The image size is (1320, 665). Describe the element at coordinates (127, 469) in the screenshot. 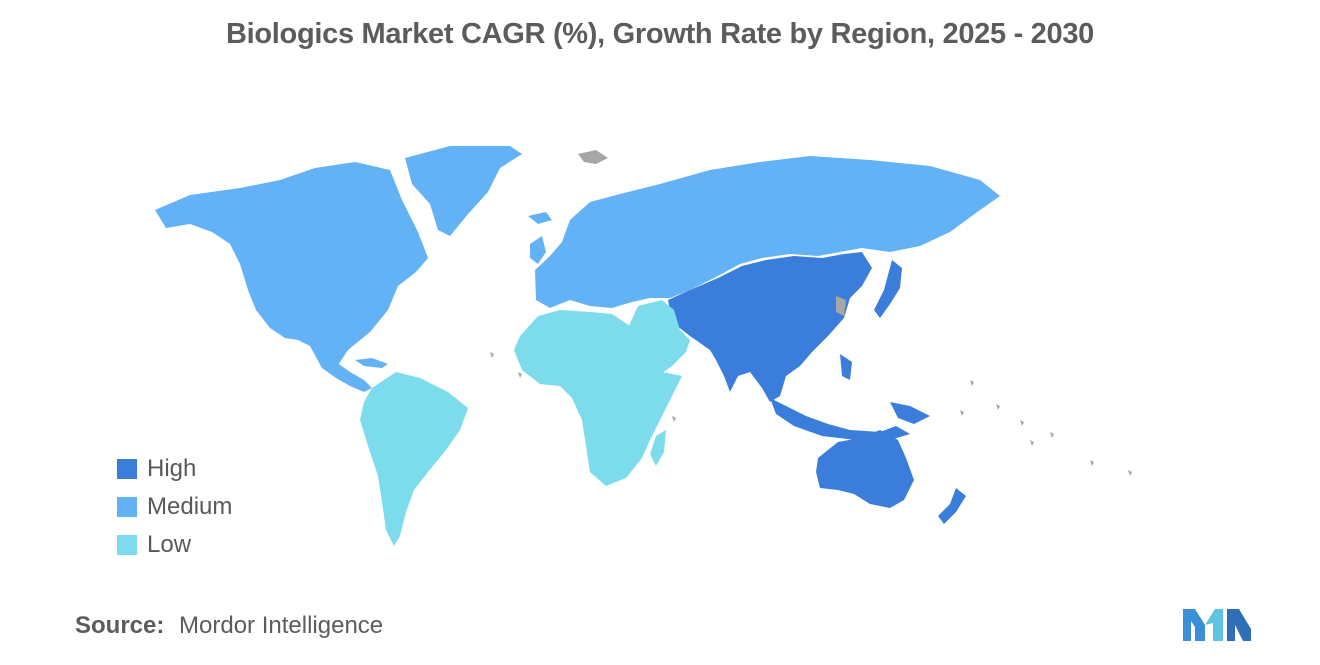

I see `legend-swatch-high` at that location.